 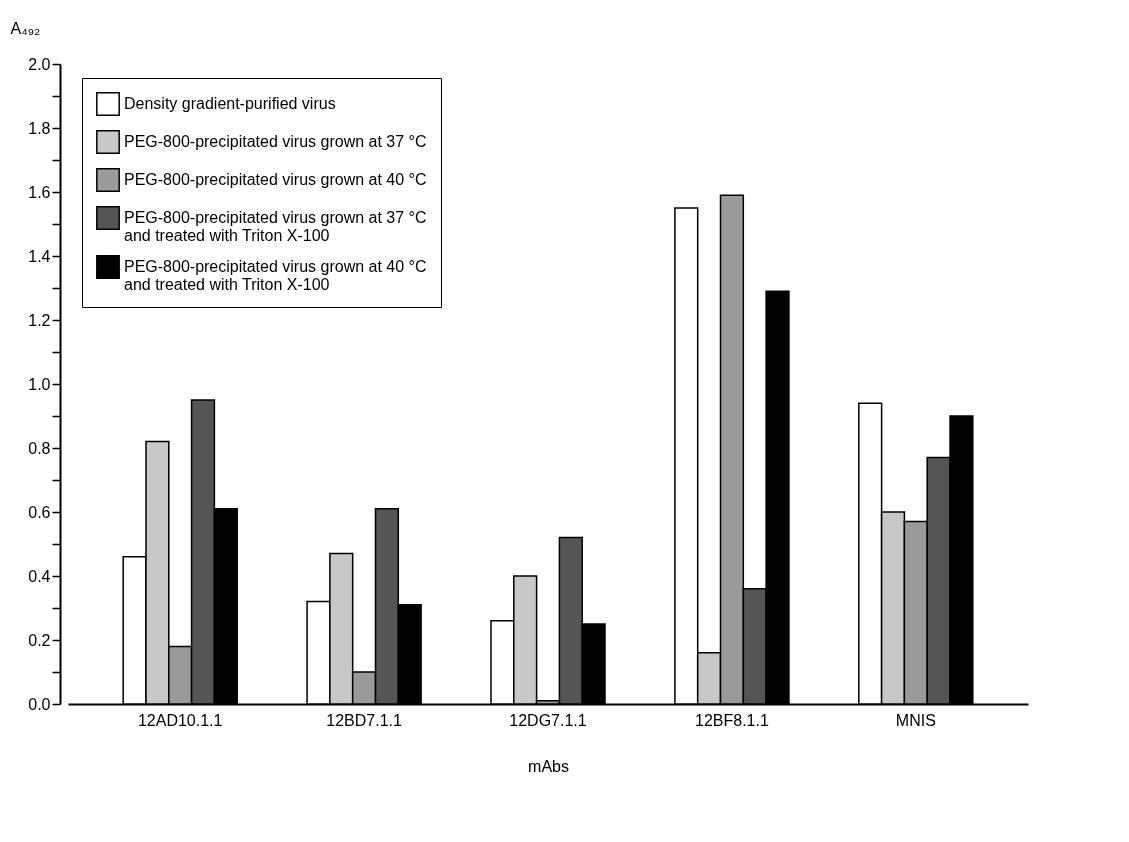 What do you see at coordinates (39, 704) in the screenshot?
I see `y-tick-label: 0.0` at bounding box center [39, 704].